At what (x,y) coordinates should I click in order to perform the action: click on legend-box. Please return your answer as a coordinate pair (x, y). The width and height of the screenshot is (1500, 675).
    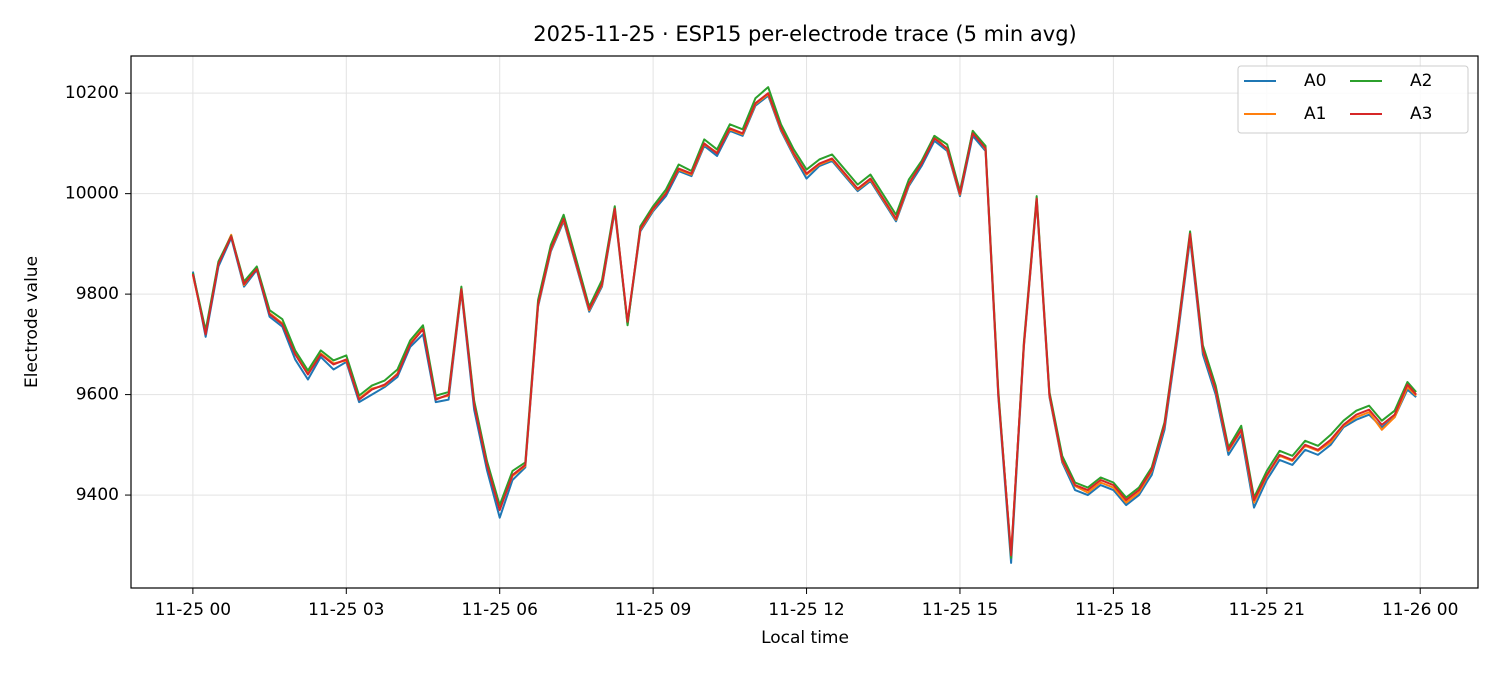
    Looking at the image, I should click on (1353, 99).